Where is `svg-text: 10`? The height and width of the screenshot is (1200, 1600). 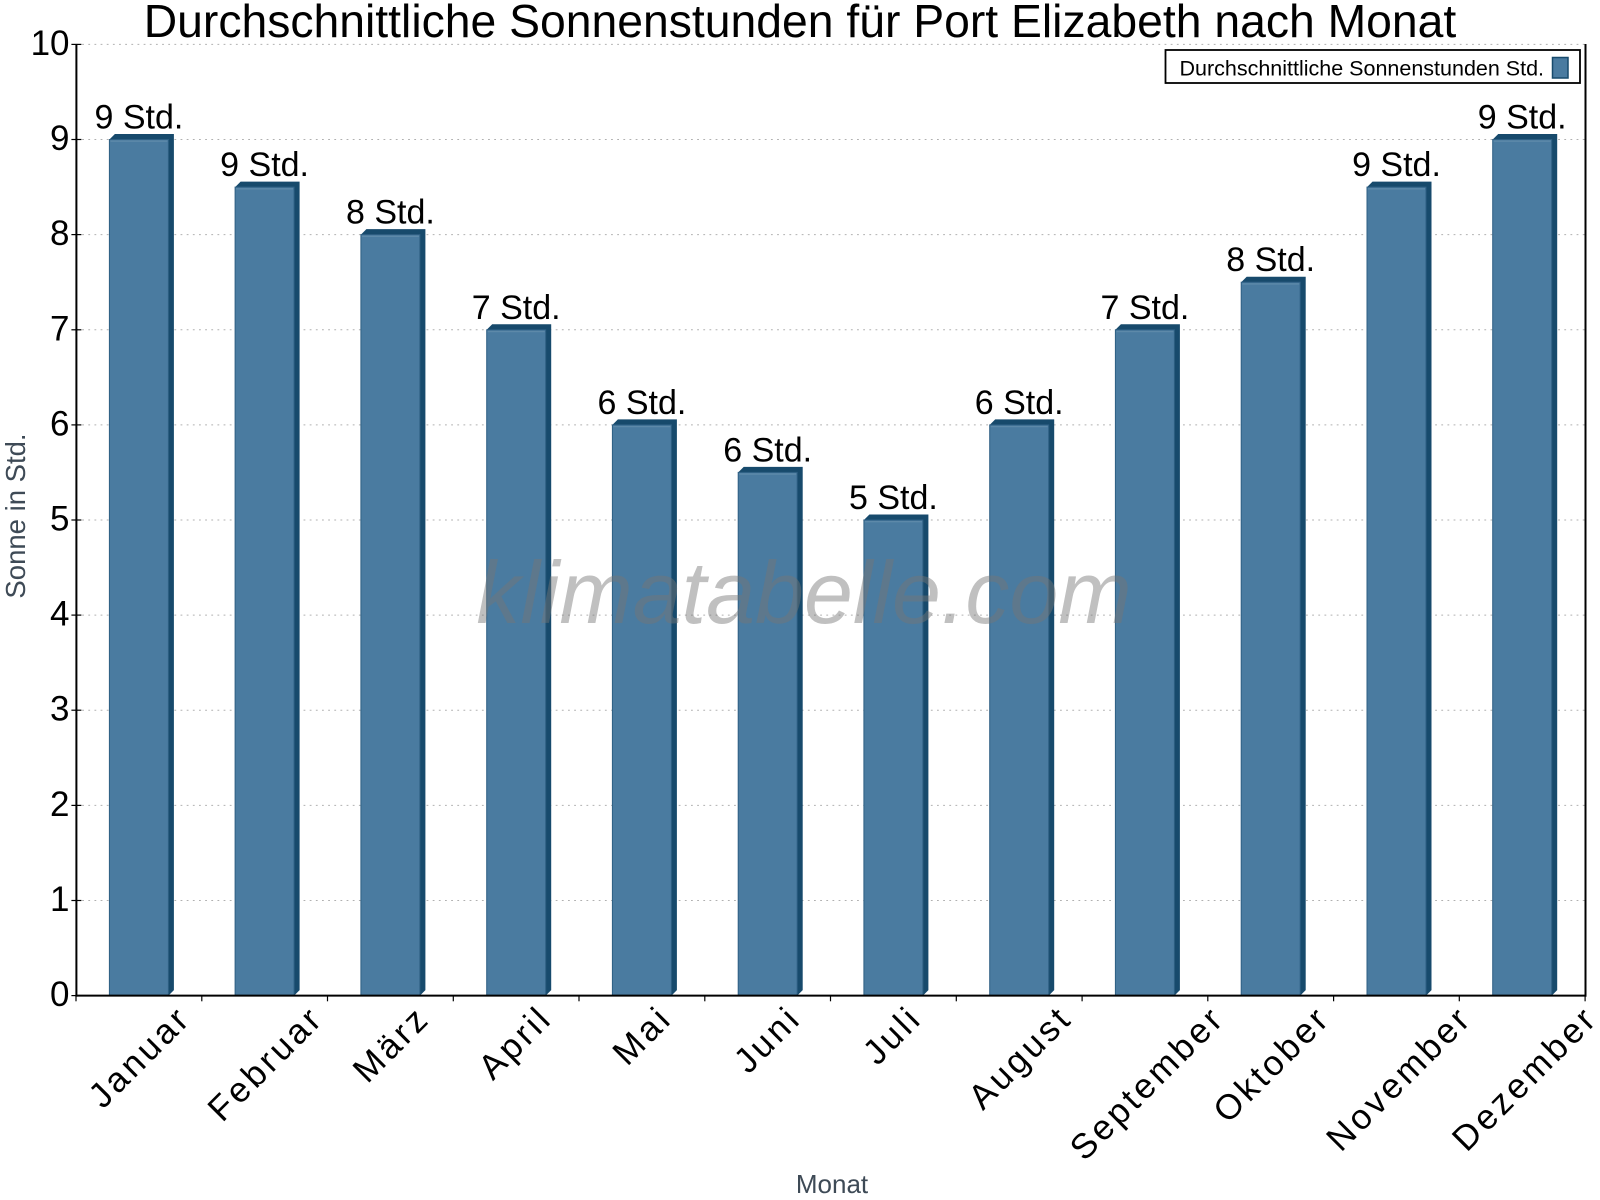
svg-text: 10 is located at coordinates (50, 43).